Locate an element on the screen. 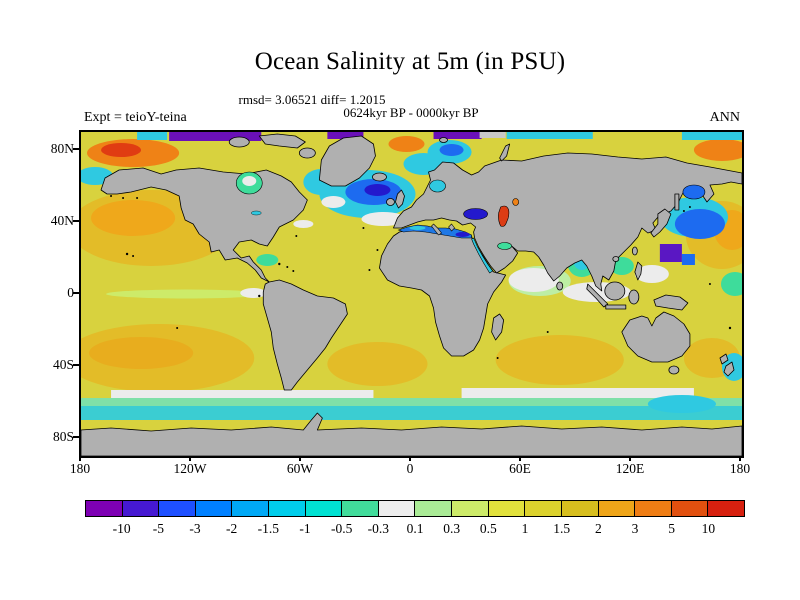  mediterranean-peninsulas is located at coordinates (443, 229).